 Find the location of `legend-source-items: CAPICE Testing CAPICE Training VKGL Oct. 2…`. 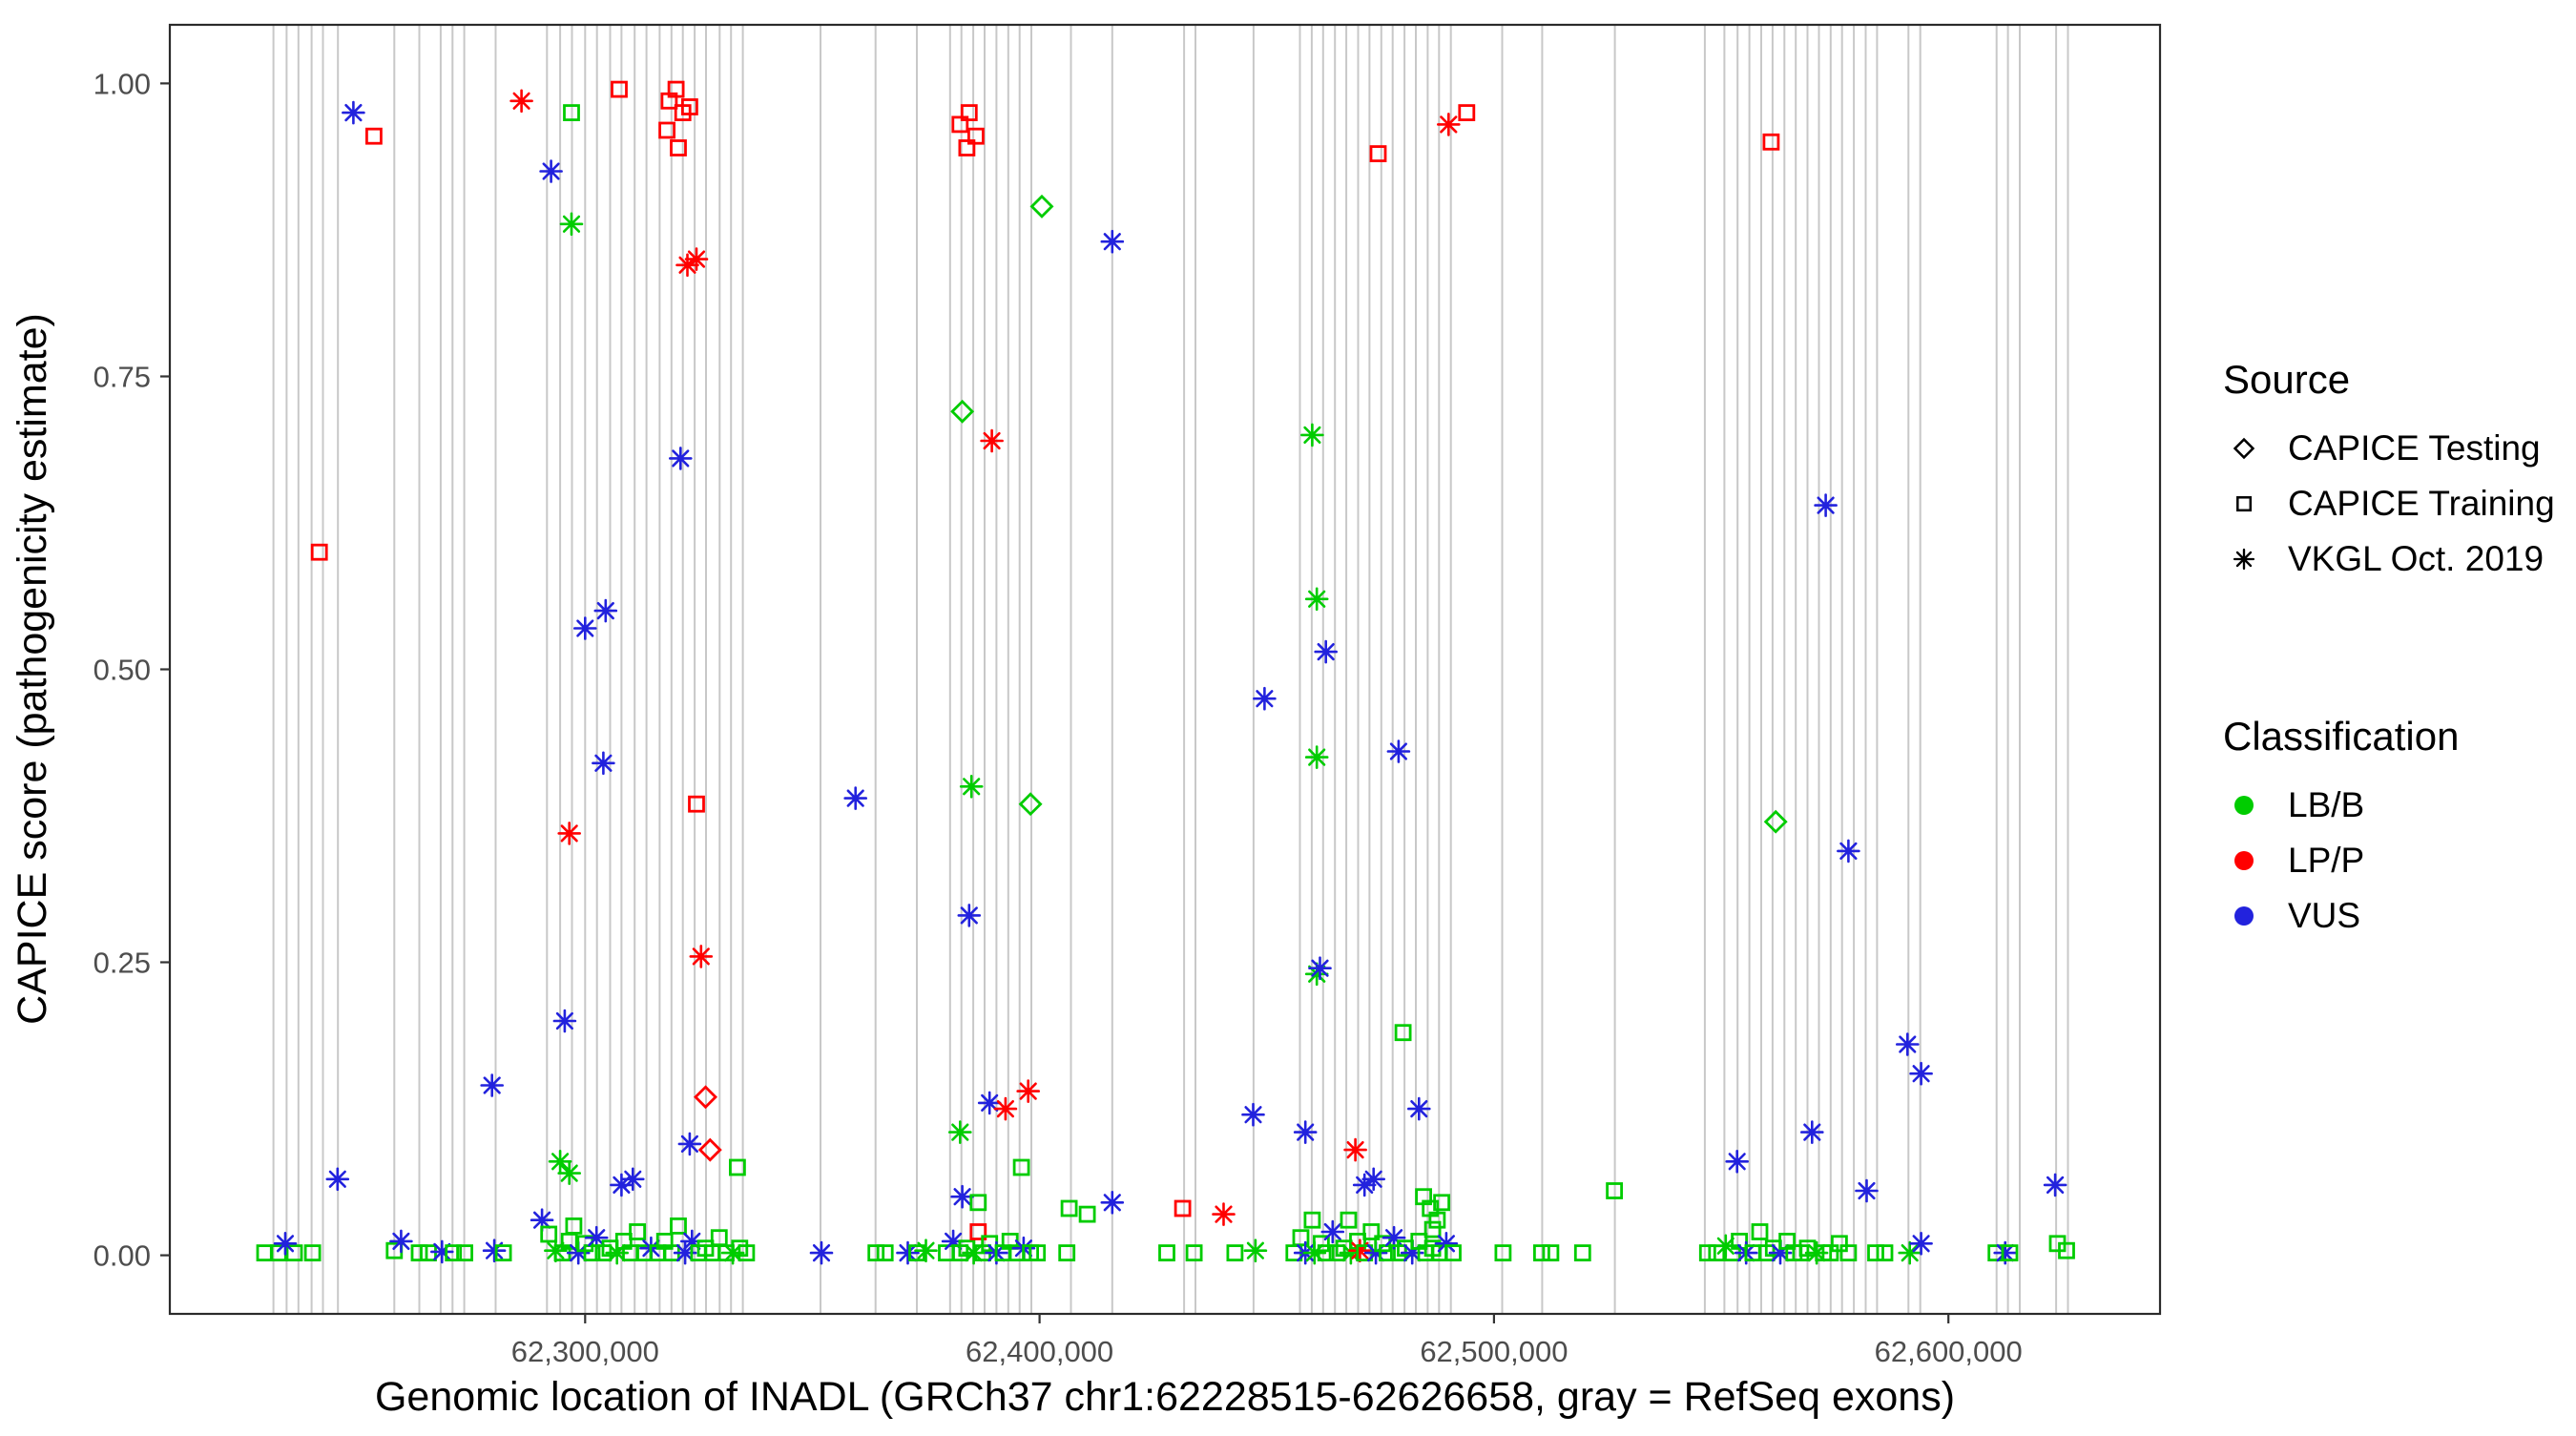

legend-source-items: CAPICE Testing CAPICE Training VKGL Oct. 2… is located at coordinates (2394, 503).